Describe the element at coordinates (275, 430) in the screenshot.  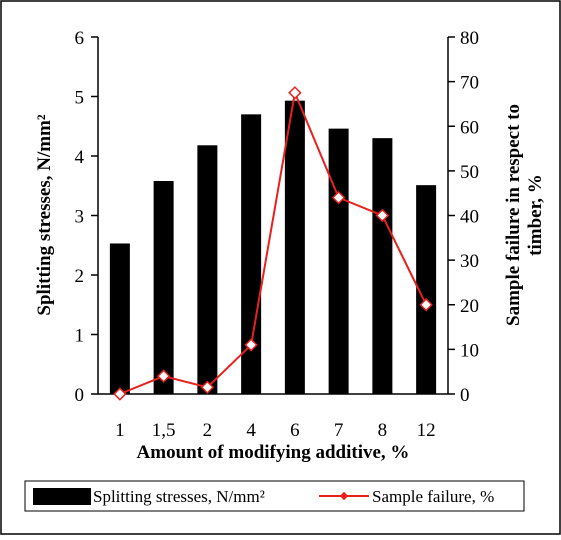
I see `x-tick-labels-group: 1 1,5 2 4 6 7 8 12` at that location.